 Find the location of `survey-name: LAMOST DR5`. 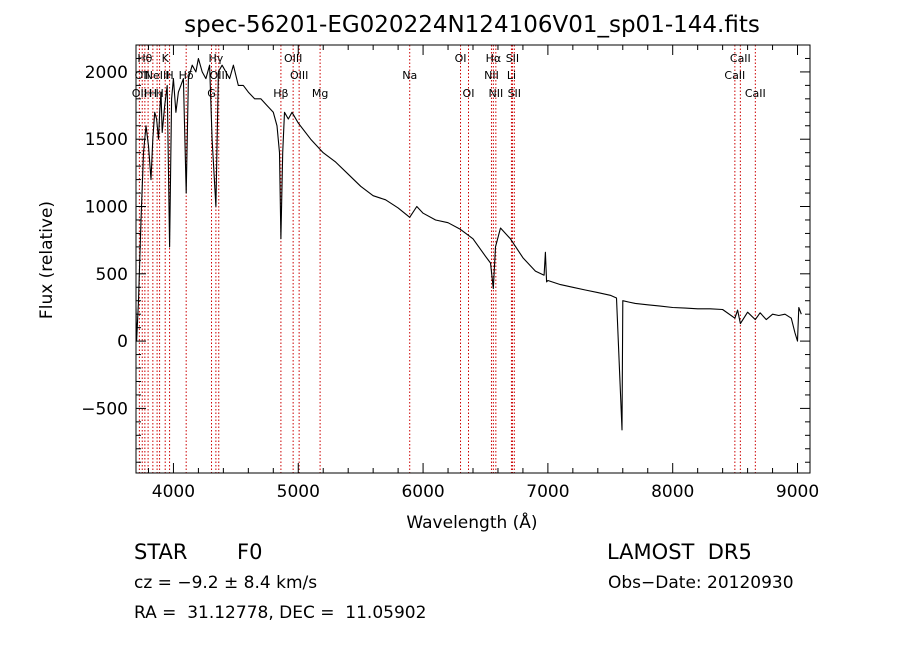

survey-name: LAMOST DR5 is located at coordinates (679, 552).